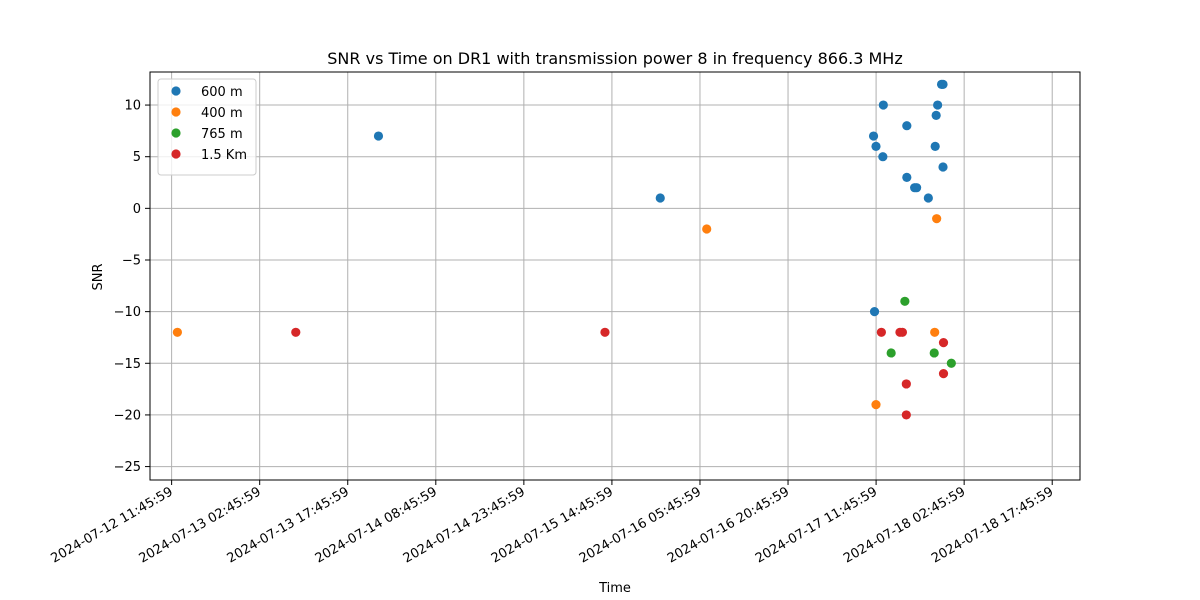 The height and width of the screenshot is (600, 1200). What do you see at coordinates (127, 312) in the screenshot?
I see `y-tick-label: −10` at bounding box center [127, 312].